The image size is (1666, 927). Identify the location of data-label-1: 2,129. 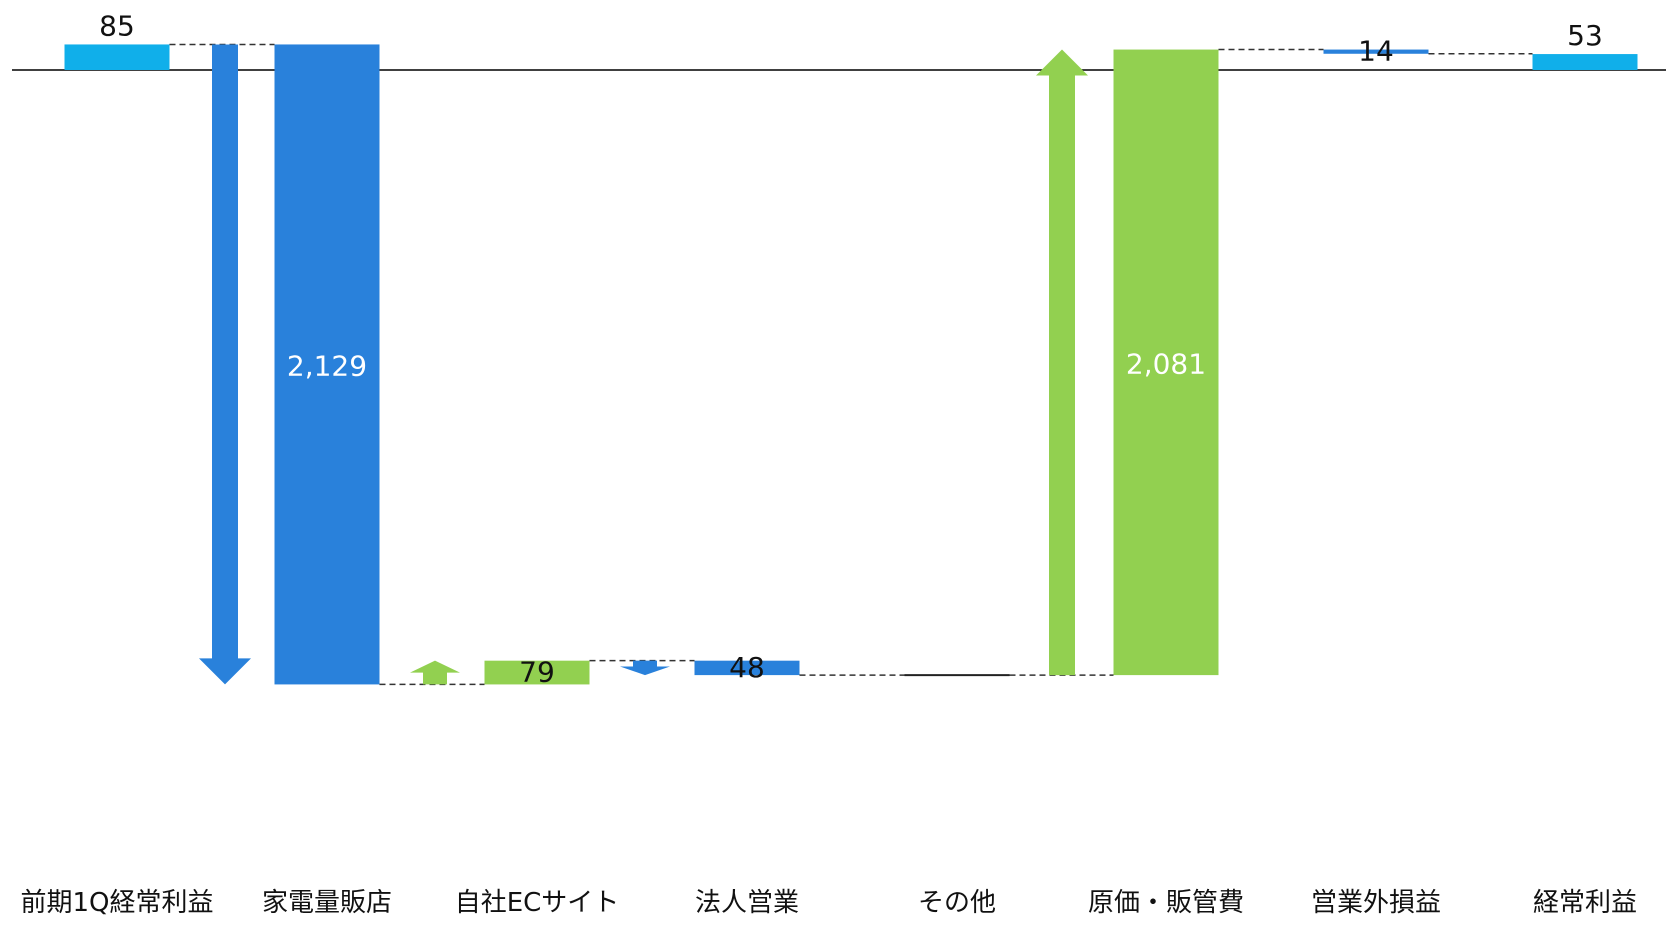
(327, 365).